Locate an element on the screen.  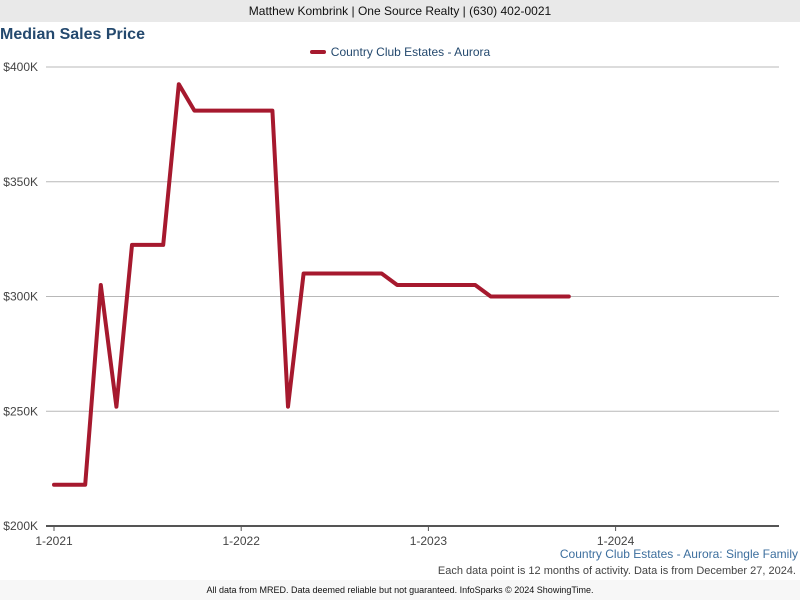
y-tick-label: $350K is located at coordinates (20, 182).